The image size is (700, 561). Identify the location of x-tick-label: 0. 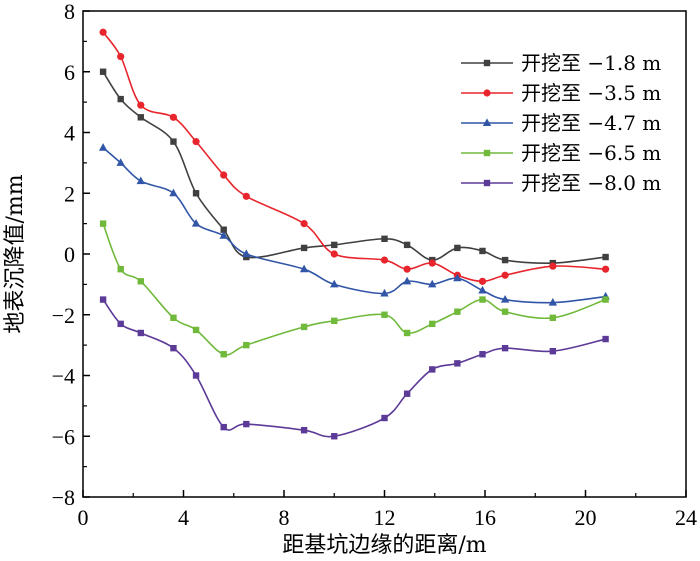
(83, 517).